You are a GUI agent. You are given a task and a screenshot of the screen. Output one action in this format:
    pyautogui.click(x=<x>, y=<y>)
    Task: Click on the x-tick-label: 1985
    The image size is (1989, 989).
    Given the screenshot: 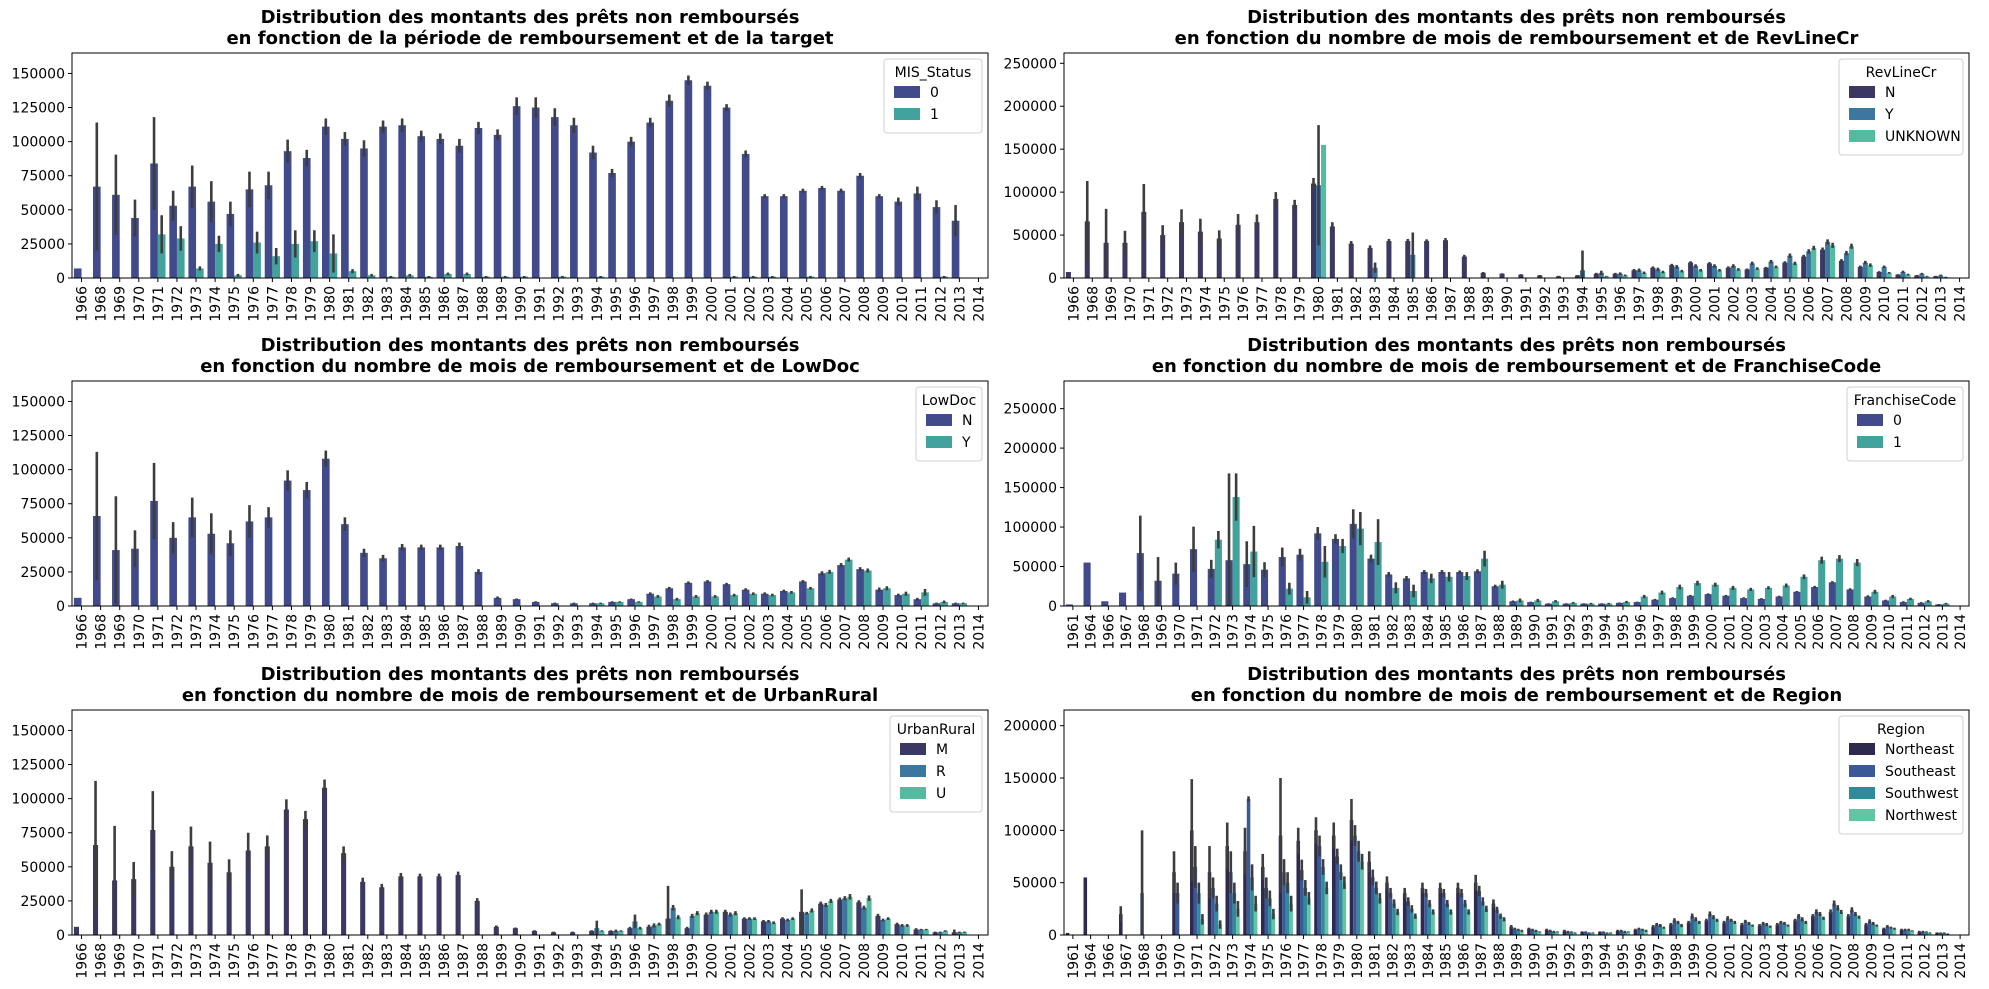 What is the action you would take?
    pyautogui.click(x=426, y=304)
    